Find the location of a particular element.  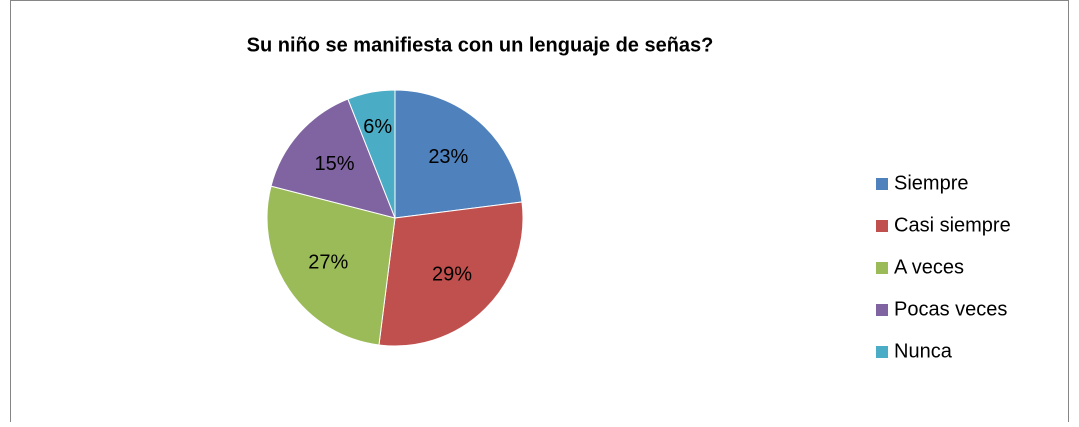

legend-label: Pocas veces is located at coordinates (950, 309).